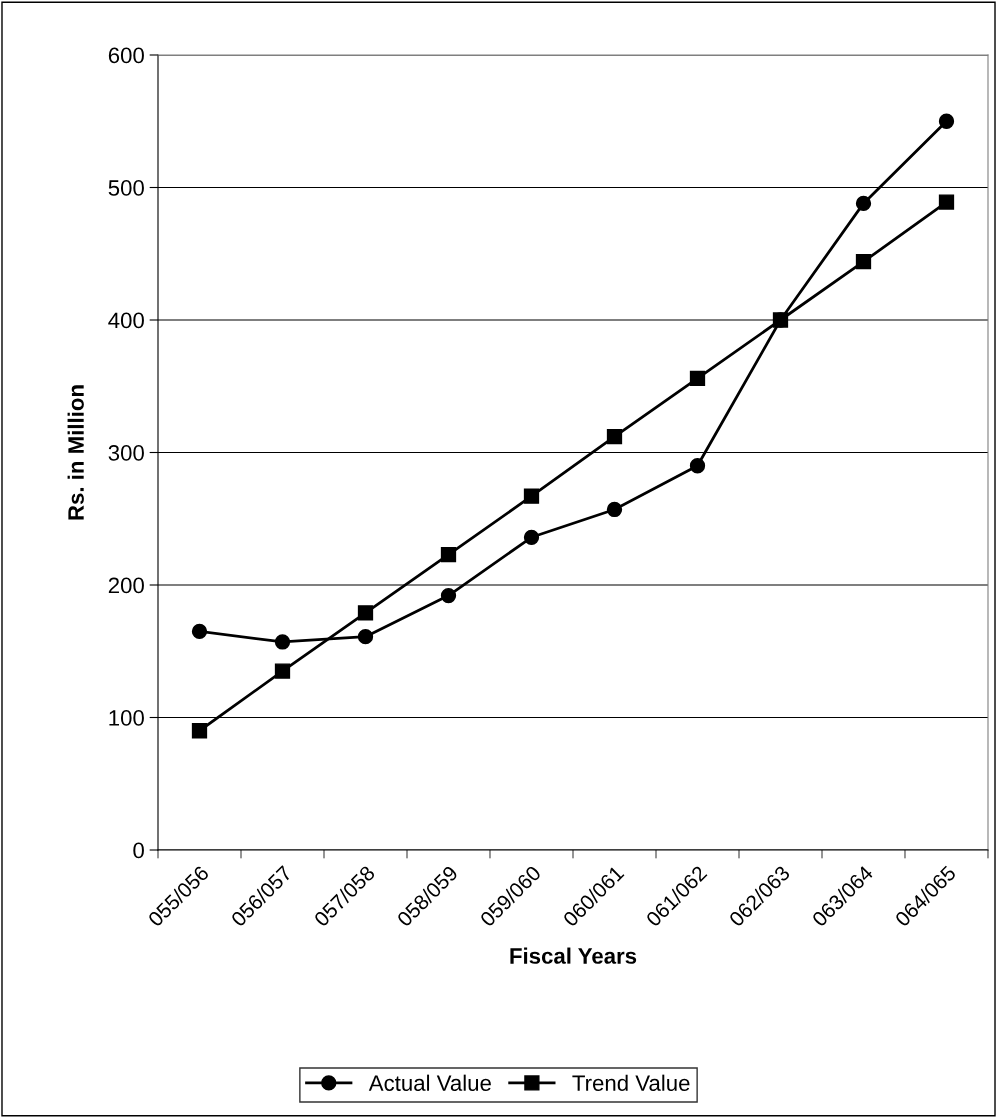 The width and height of the screenshot is (997, 1118). I want to click on y-axis-title: Rs. in Million, so click(75, 452).